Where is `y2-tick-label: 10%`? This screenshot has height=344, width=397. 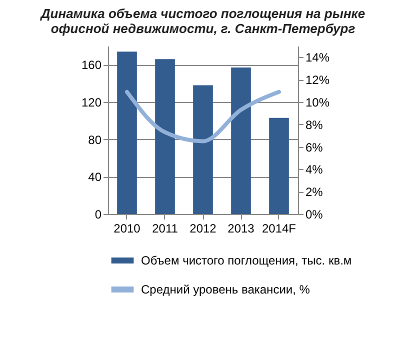 y2-tick-label: 10% is located at coordinates (318, 103).